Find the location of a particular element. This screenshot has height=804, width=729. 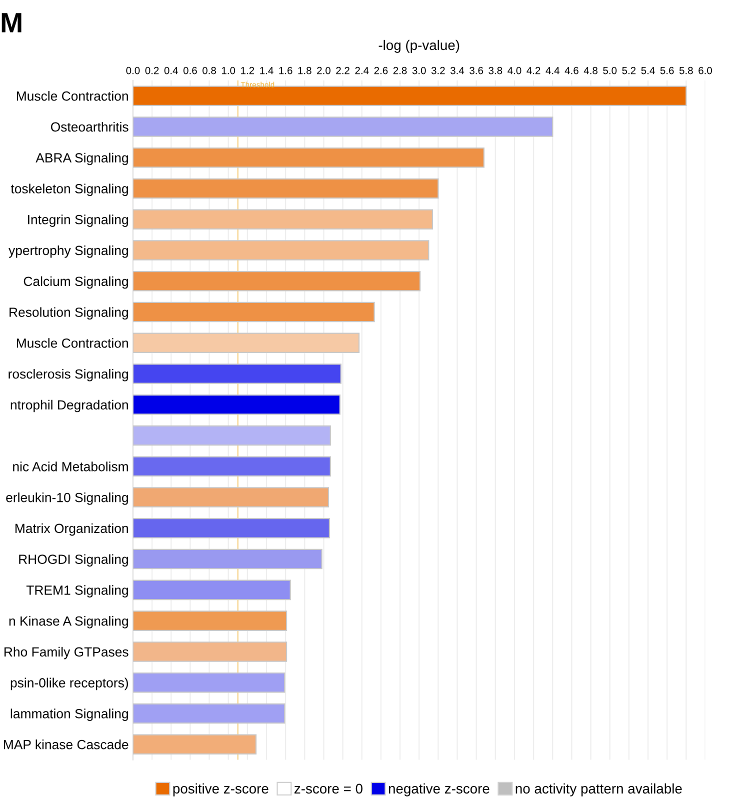

x-tick-label: 3.4 is located at coordinates (457, 70).